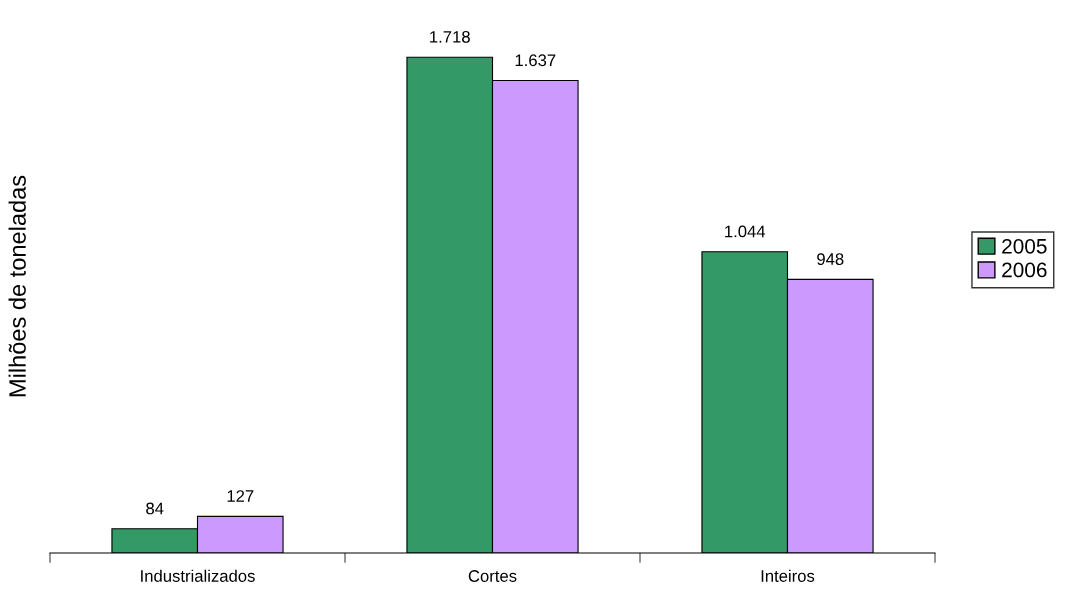 Image resolution: width=1067 pixels, height=601 pixels. I want to click on data-label: 1.718, so click(450, 36).